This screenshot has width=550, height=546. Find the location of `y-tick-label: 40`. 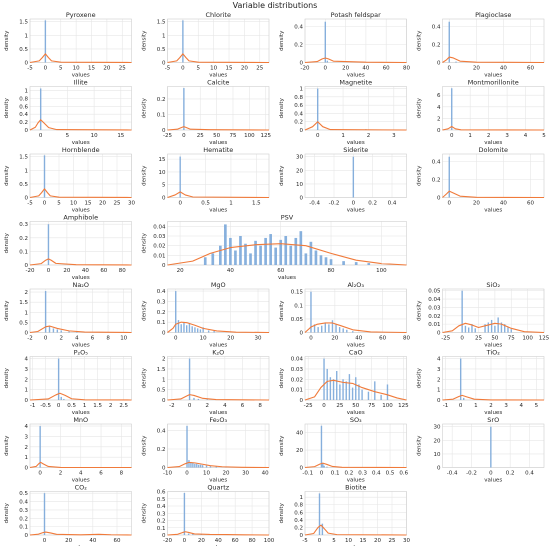

y-tick-label: 40 is located at coordinates (299, 434).